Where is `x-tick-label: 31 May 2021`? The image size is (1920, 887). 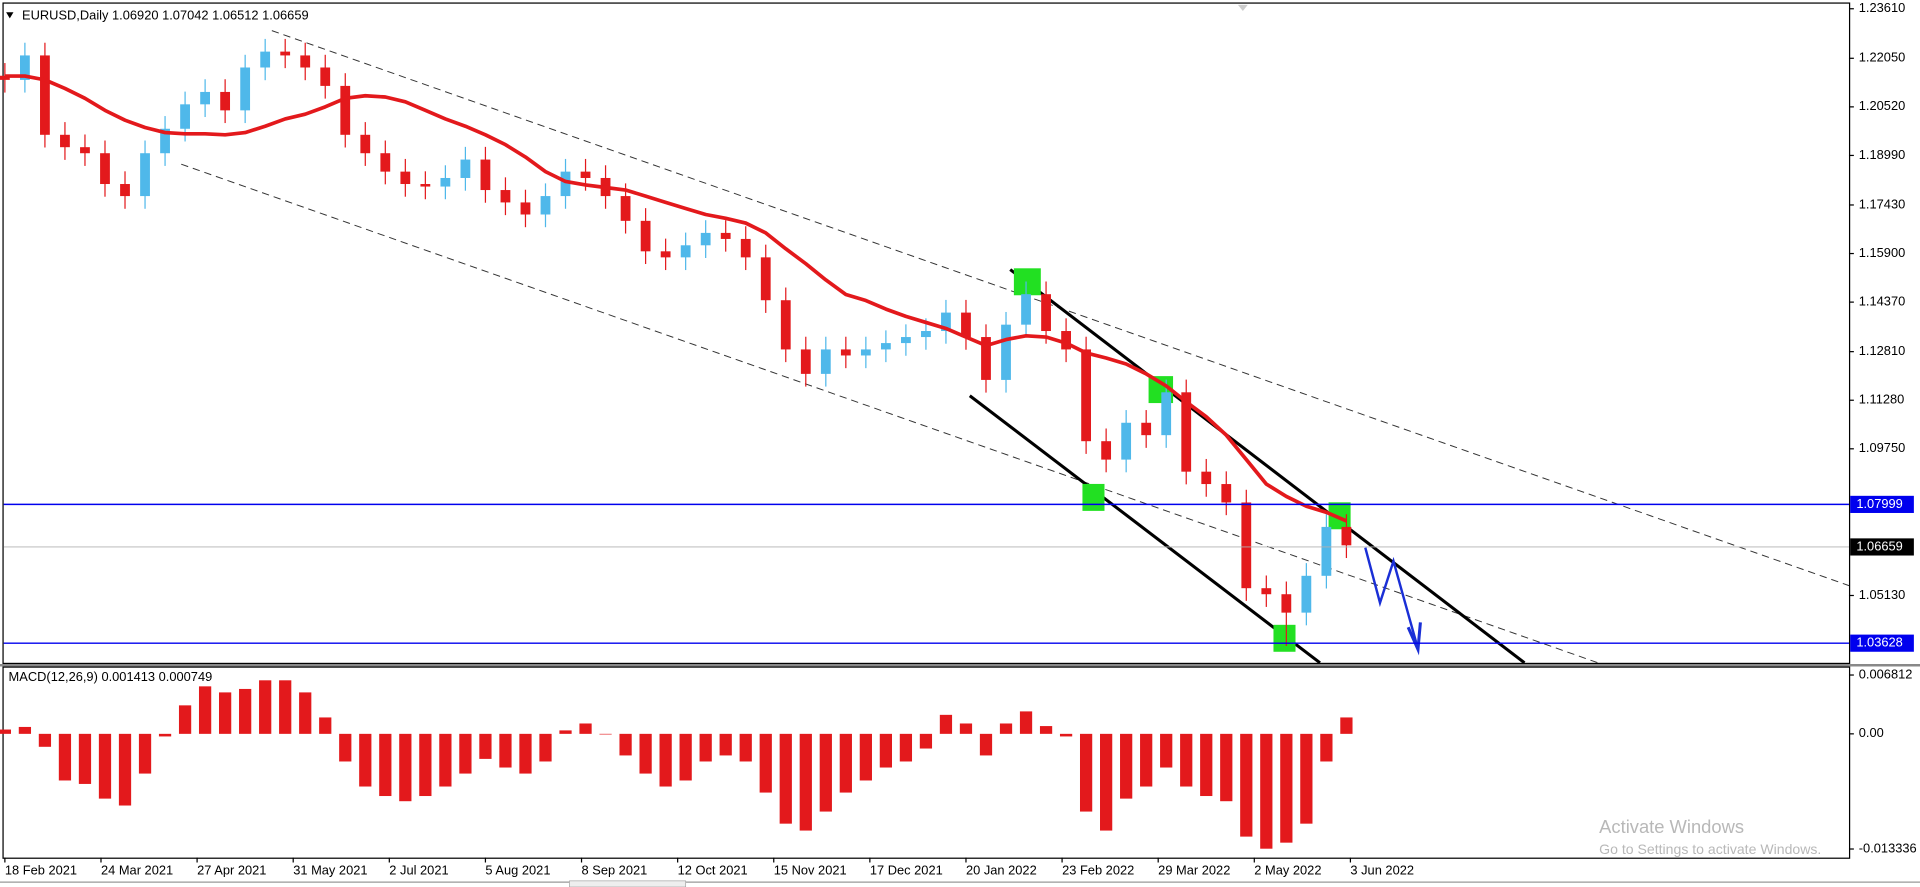 x-tick-label: 31 May 2021 is located at coordinates (330, 869).